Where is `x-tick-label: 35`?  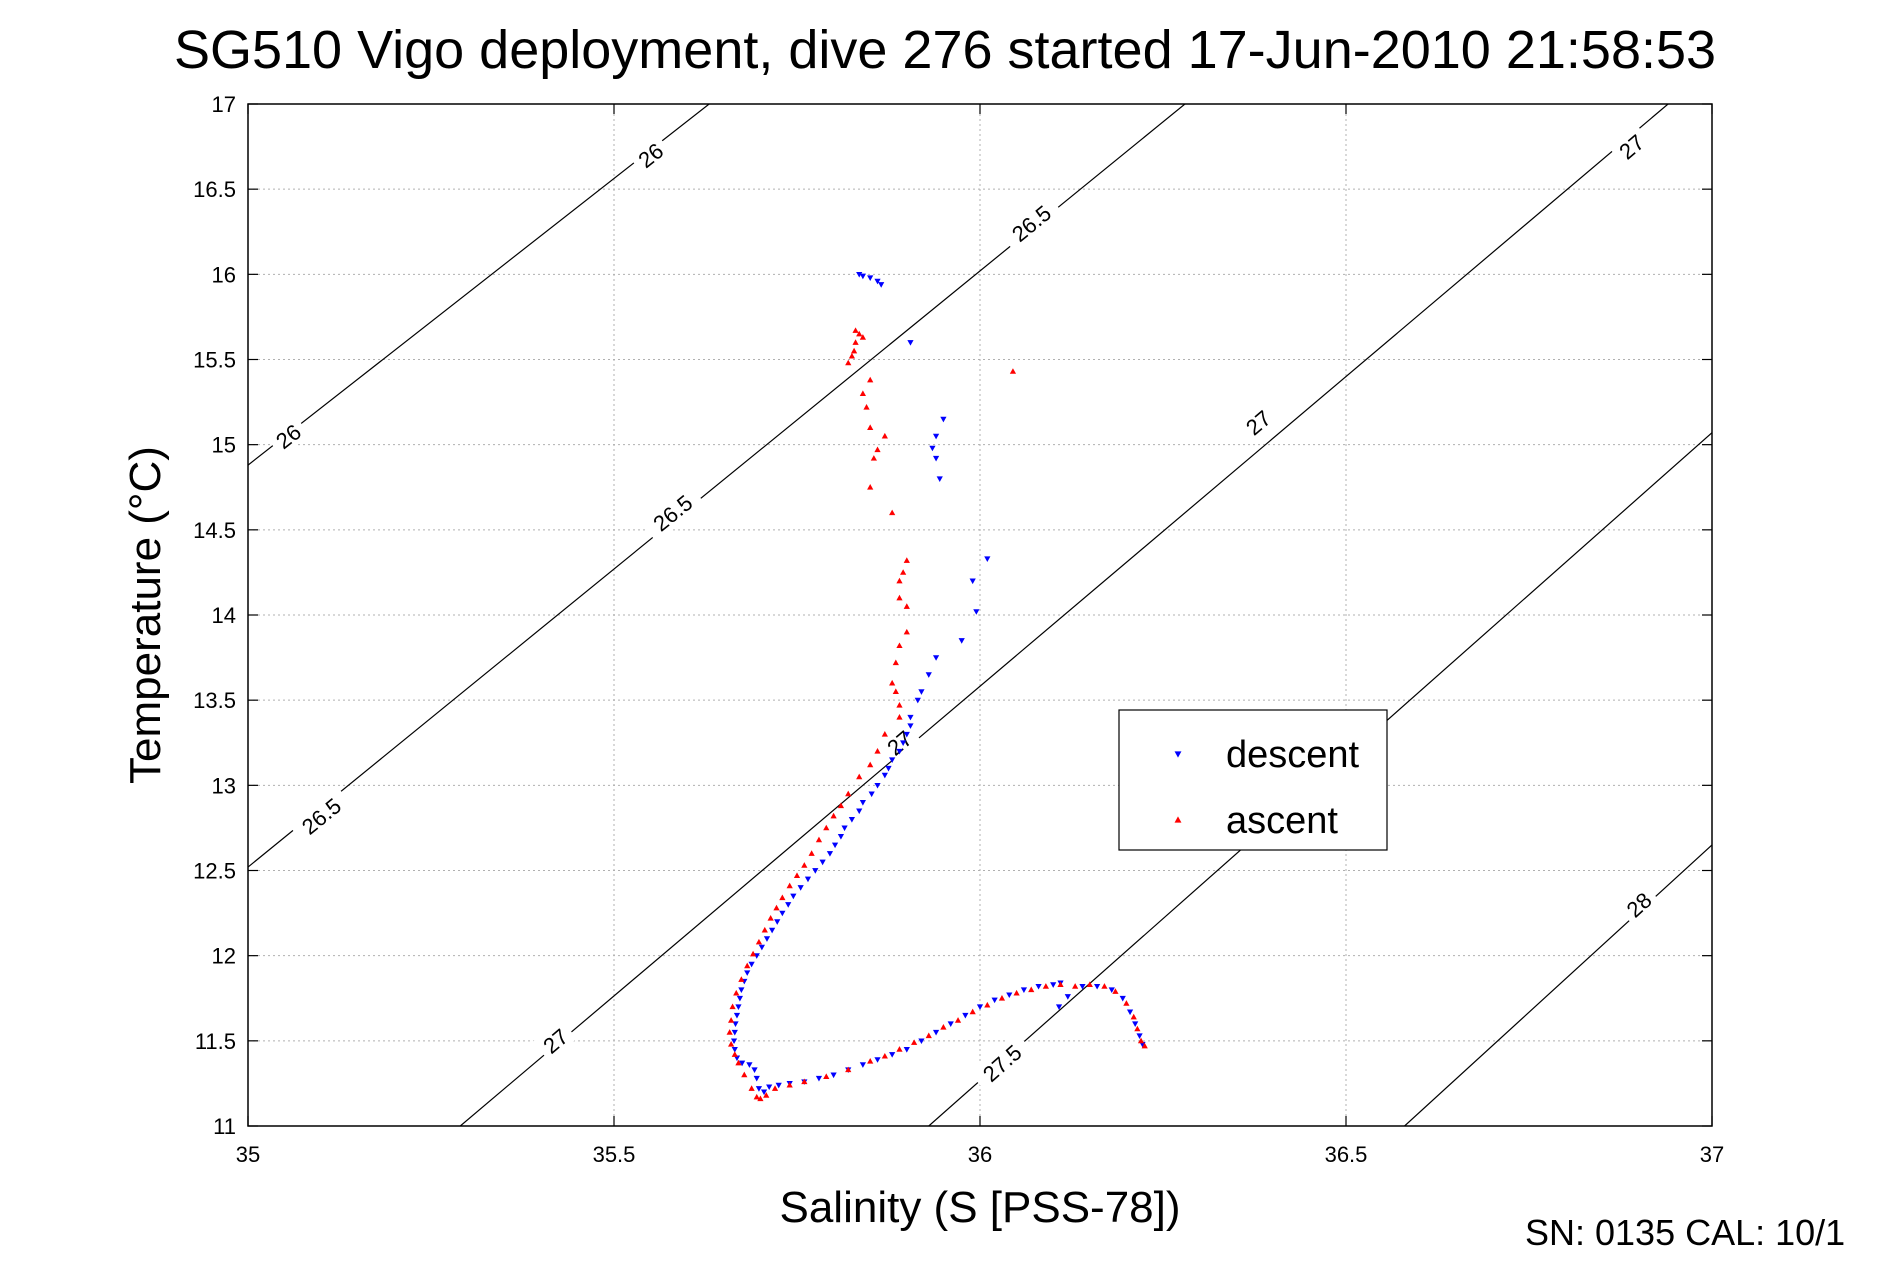 x-tick-label: 35 is located at coordinates (248, 1154).